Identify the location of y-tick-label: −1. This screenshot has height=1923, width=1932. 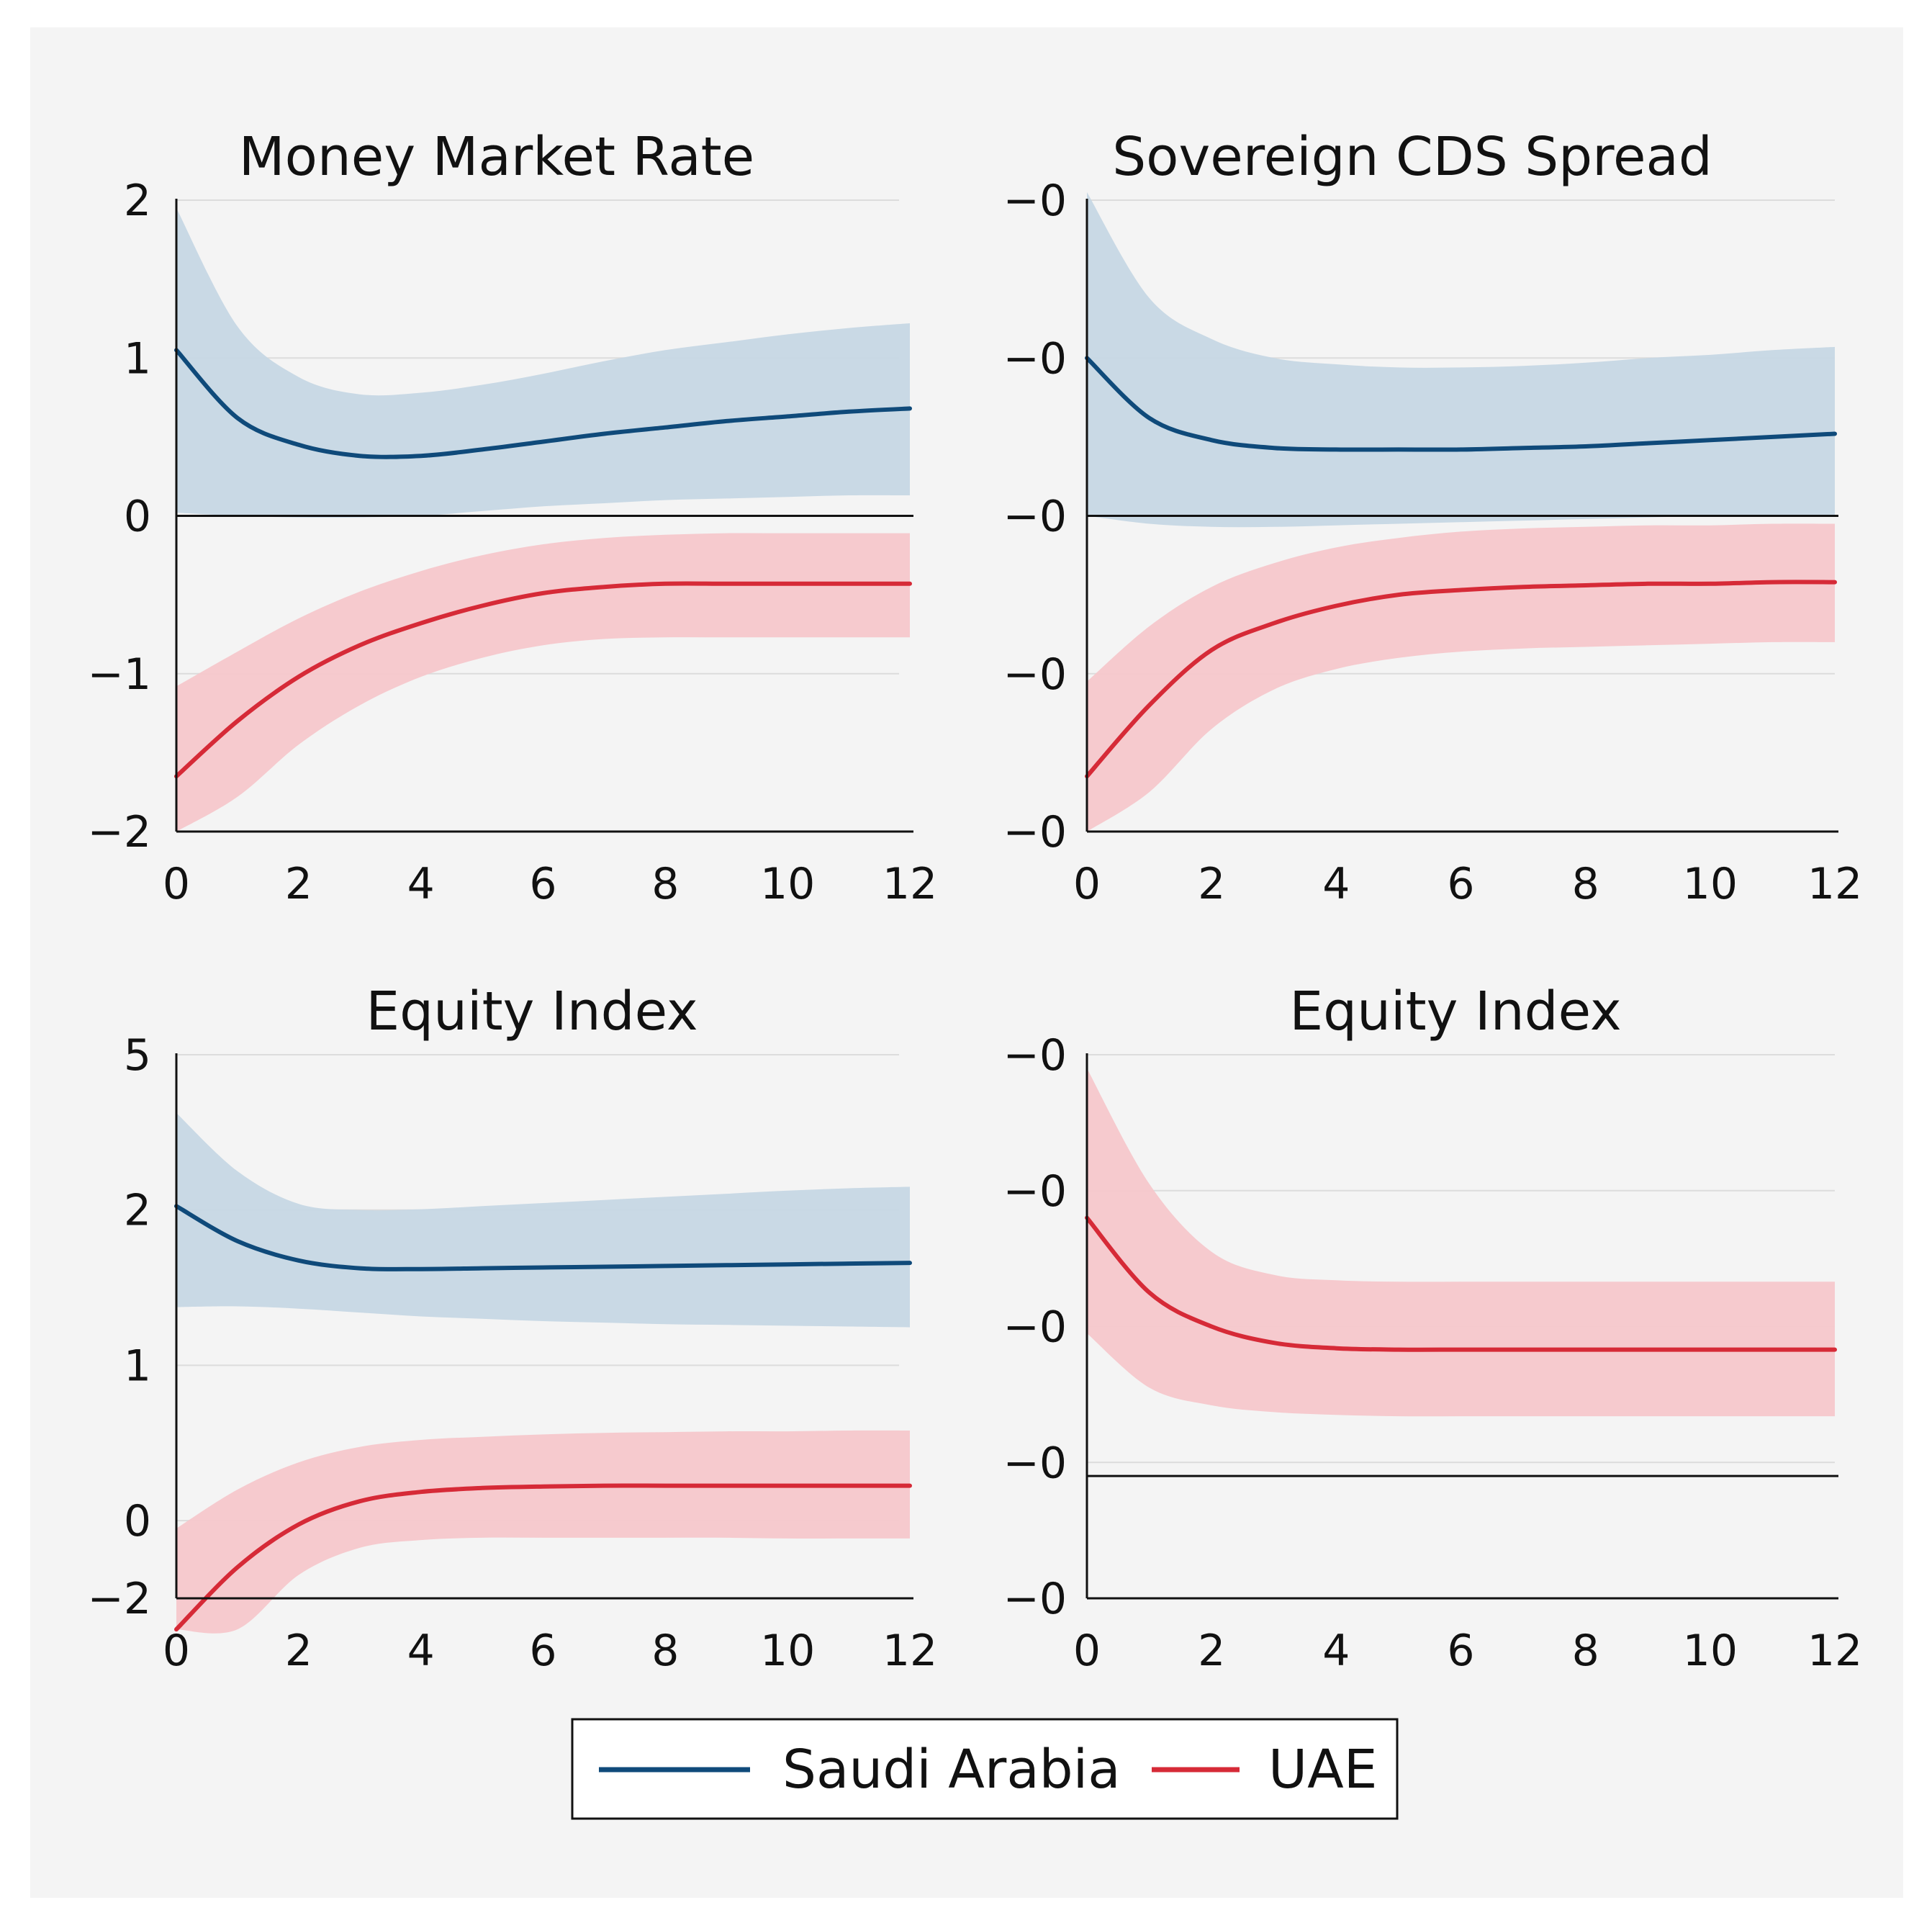
(119, 674).